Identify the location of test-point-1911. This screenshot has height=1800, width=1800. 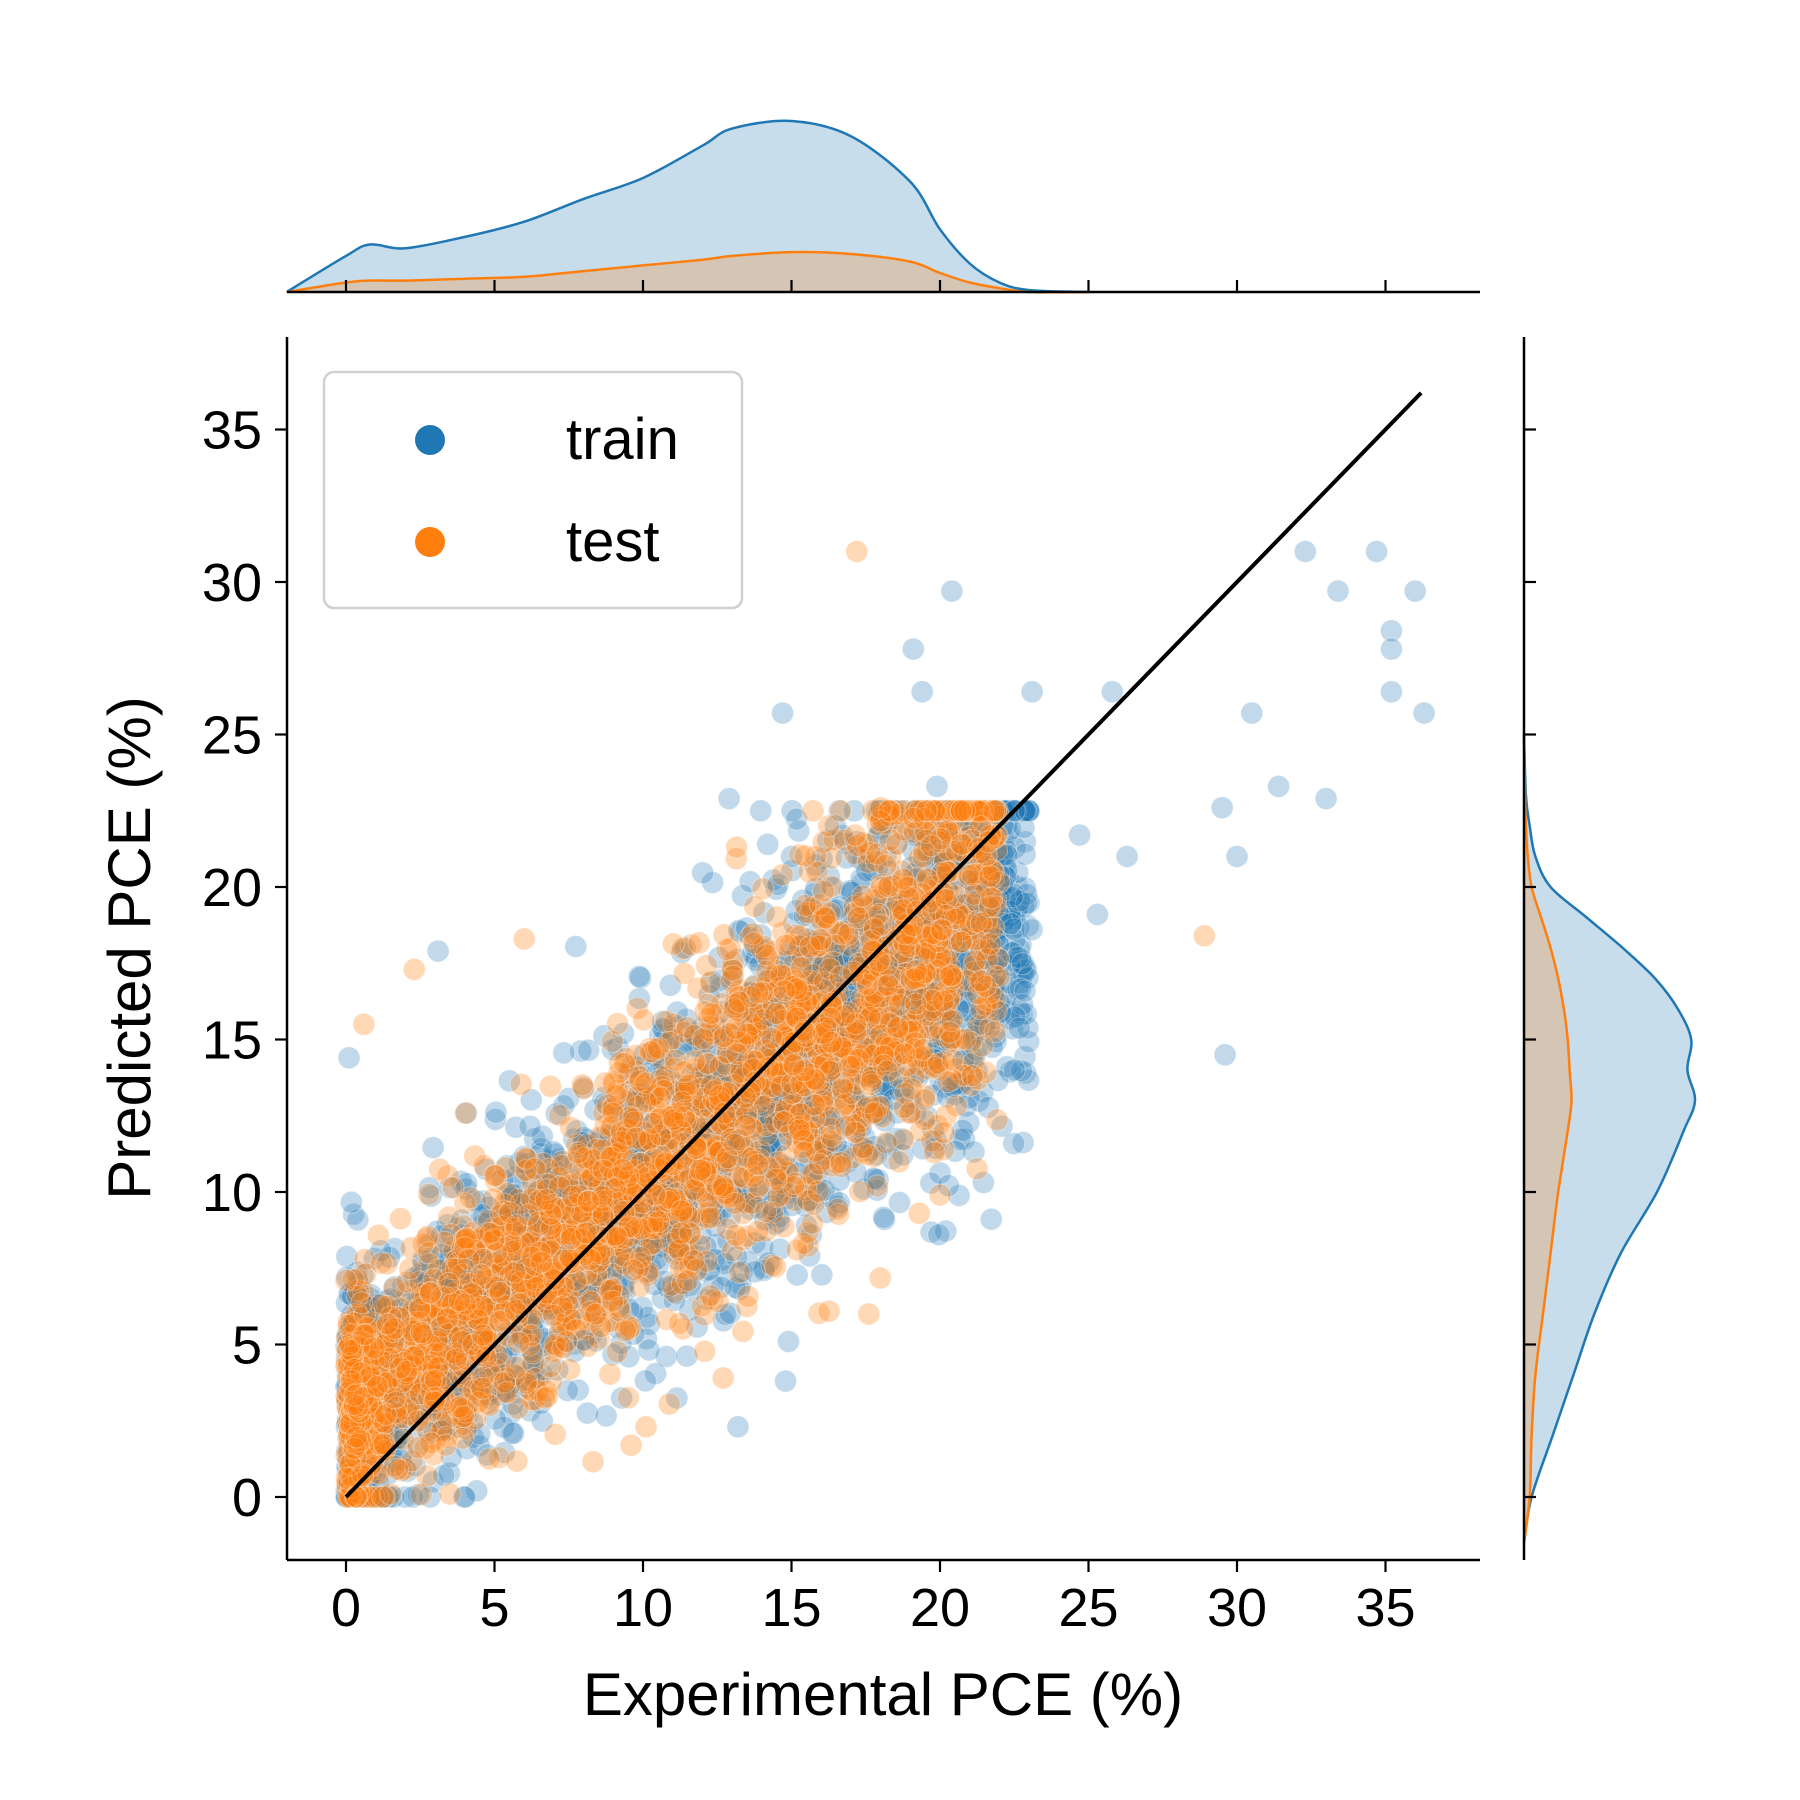
(618, 1024).